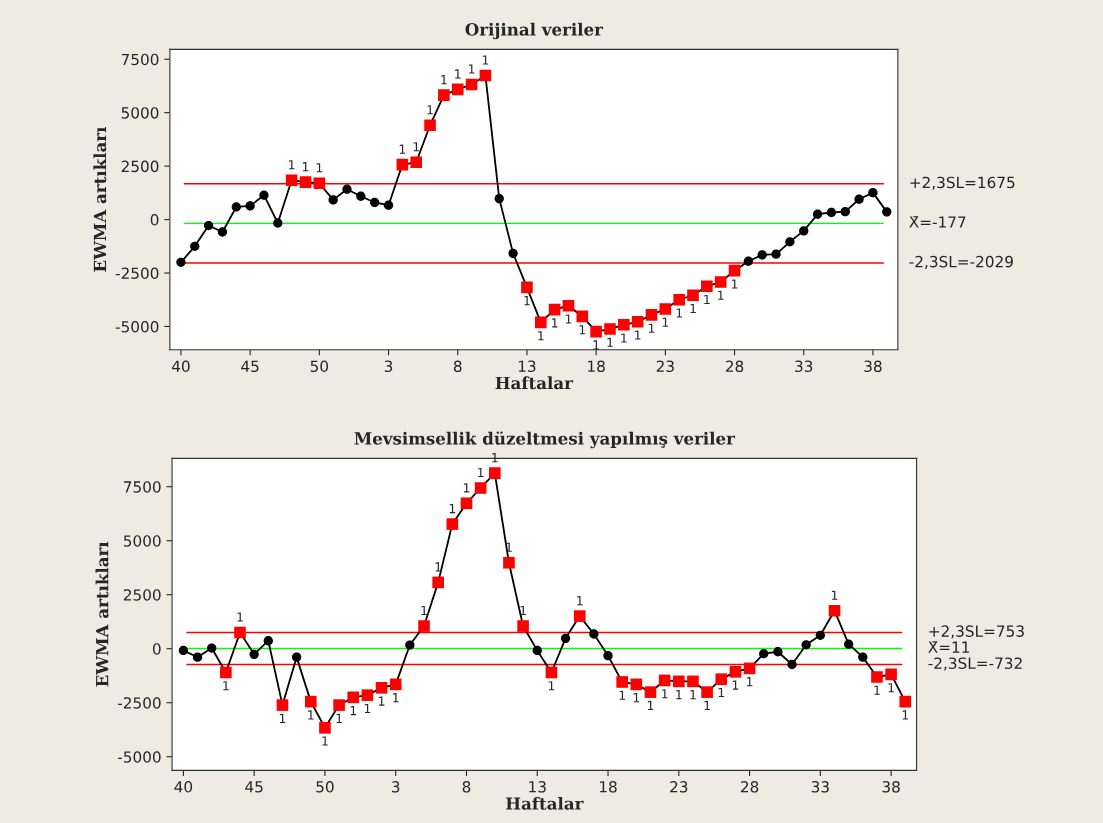 The width and height of the screenshot is (1103, 823). I want to click on ref-line-label: X̄=-177, so click(937, 222).